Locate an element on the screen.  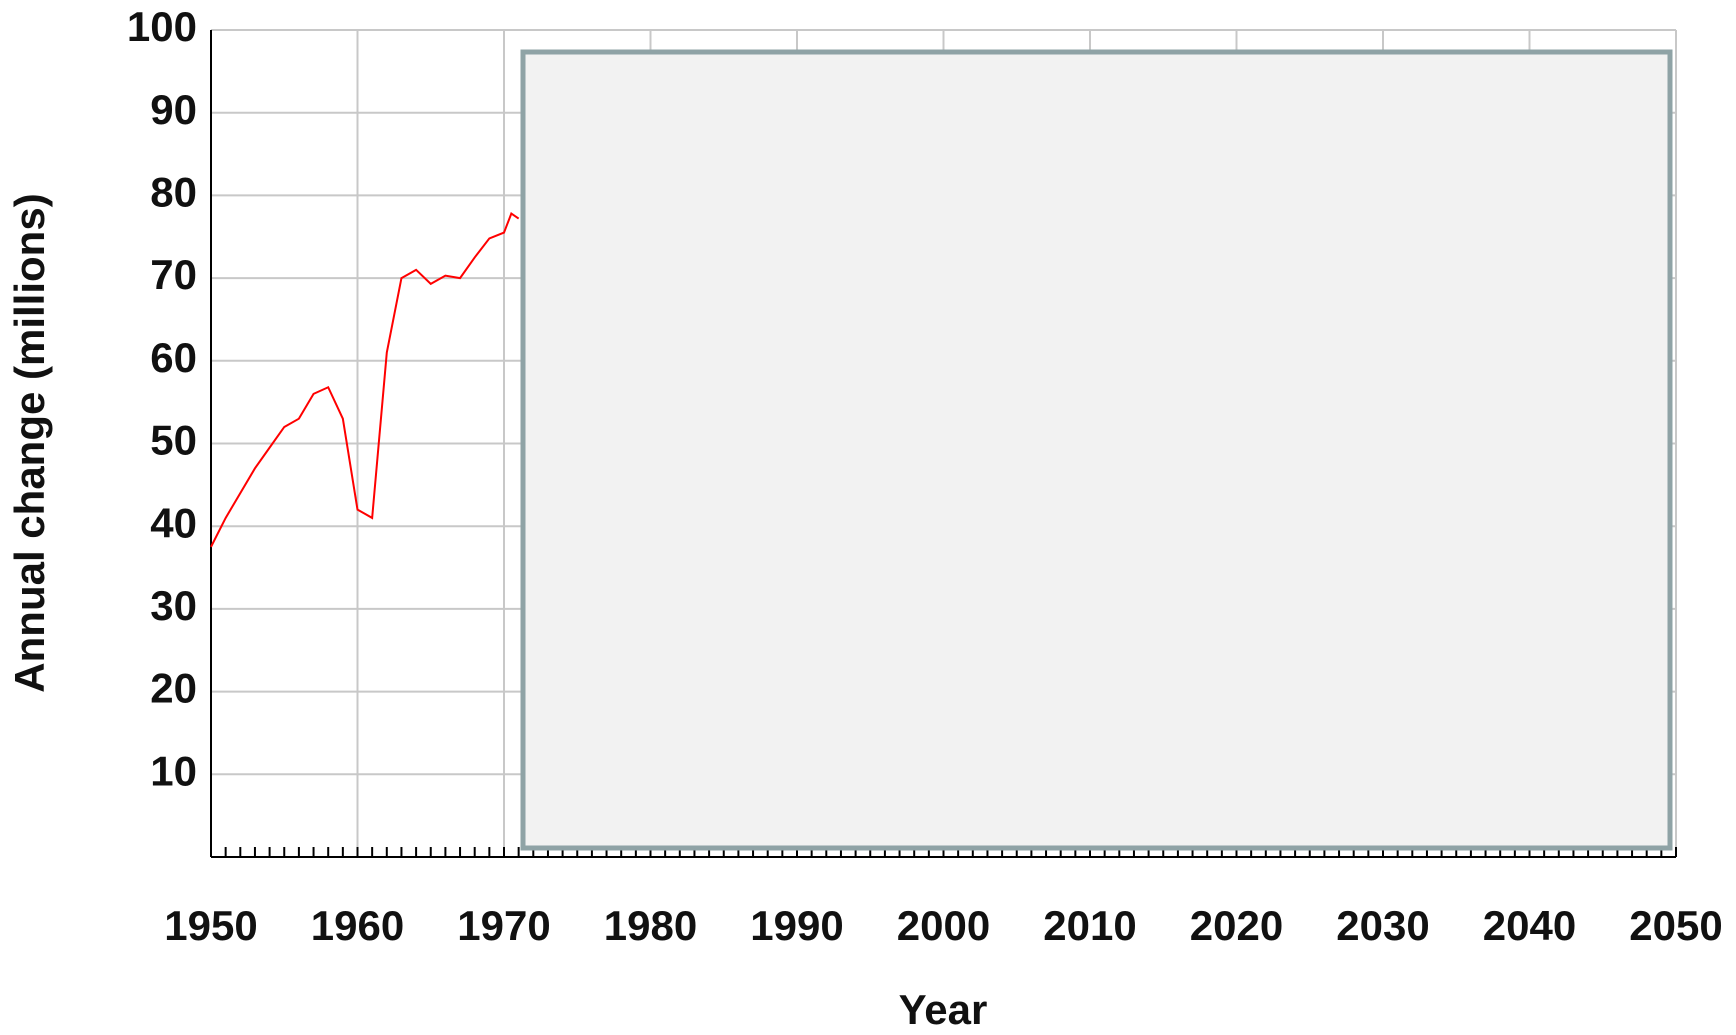
y-tick-label: 40 is located at coordinates (173, 522).